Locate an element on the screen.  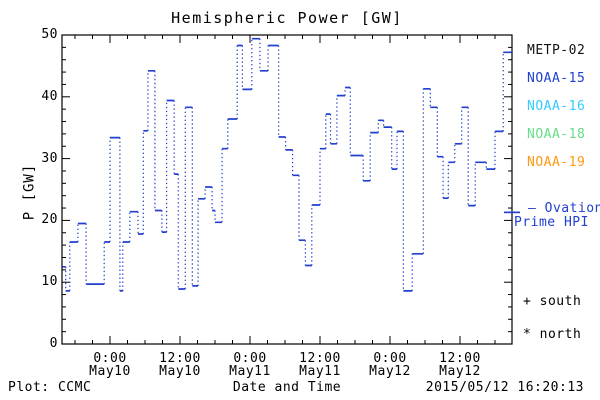
legend-item-noaa-19: NOAA-19 is located at coordinates (556, 162).